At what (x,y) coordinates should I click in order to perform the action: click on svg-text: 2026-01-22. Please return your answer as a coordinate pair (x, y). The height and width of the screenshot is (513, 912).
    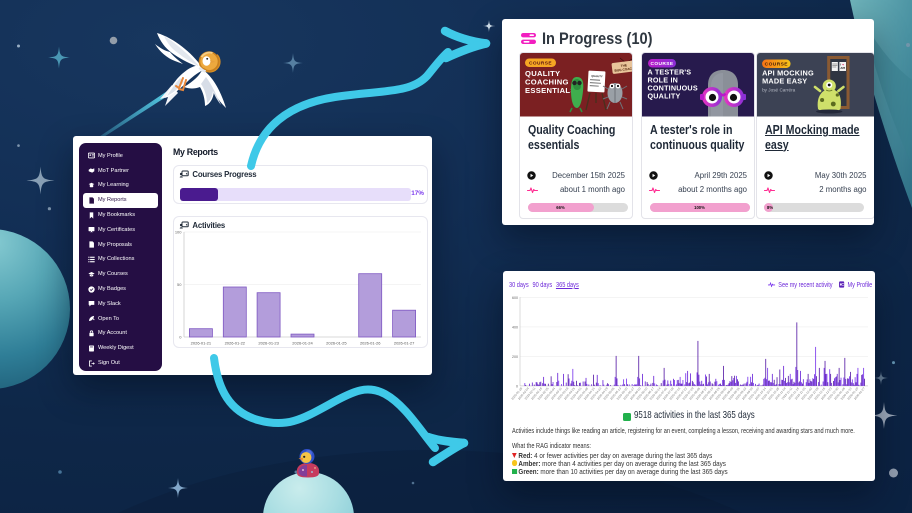
    Looking at the image, I should click on (235, 343).